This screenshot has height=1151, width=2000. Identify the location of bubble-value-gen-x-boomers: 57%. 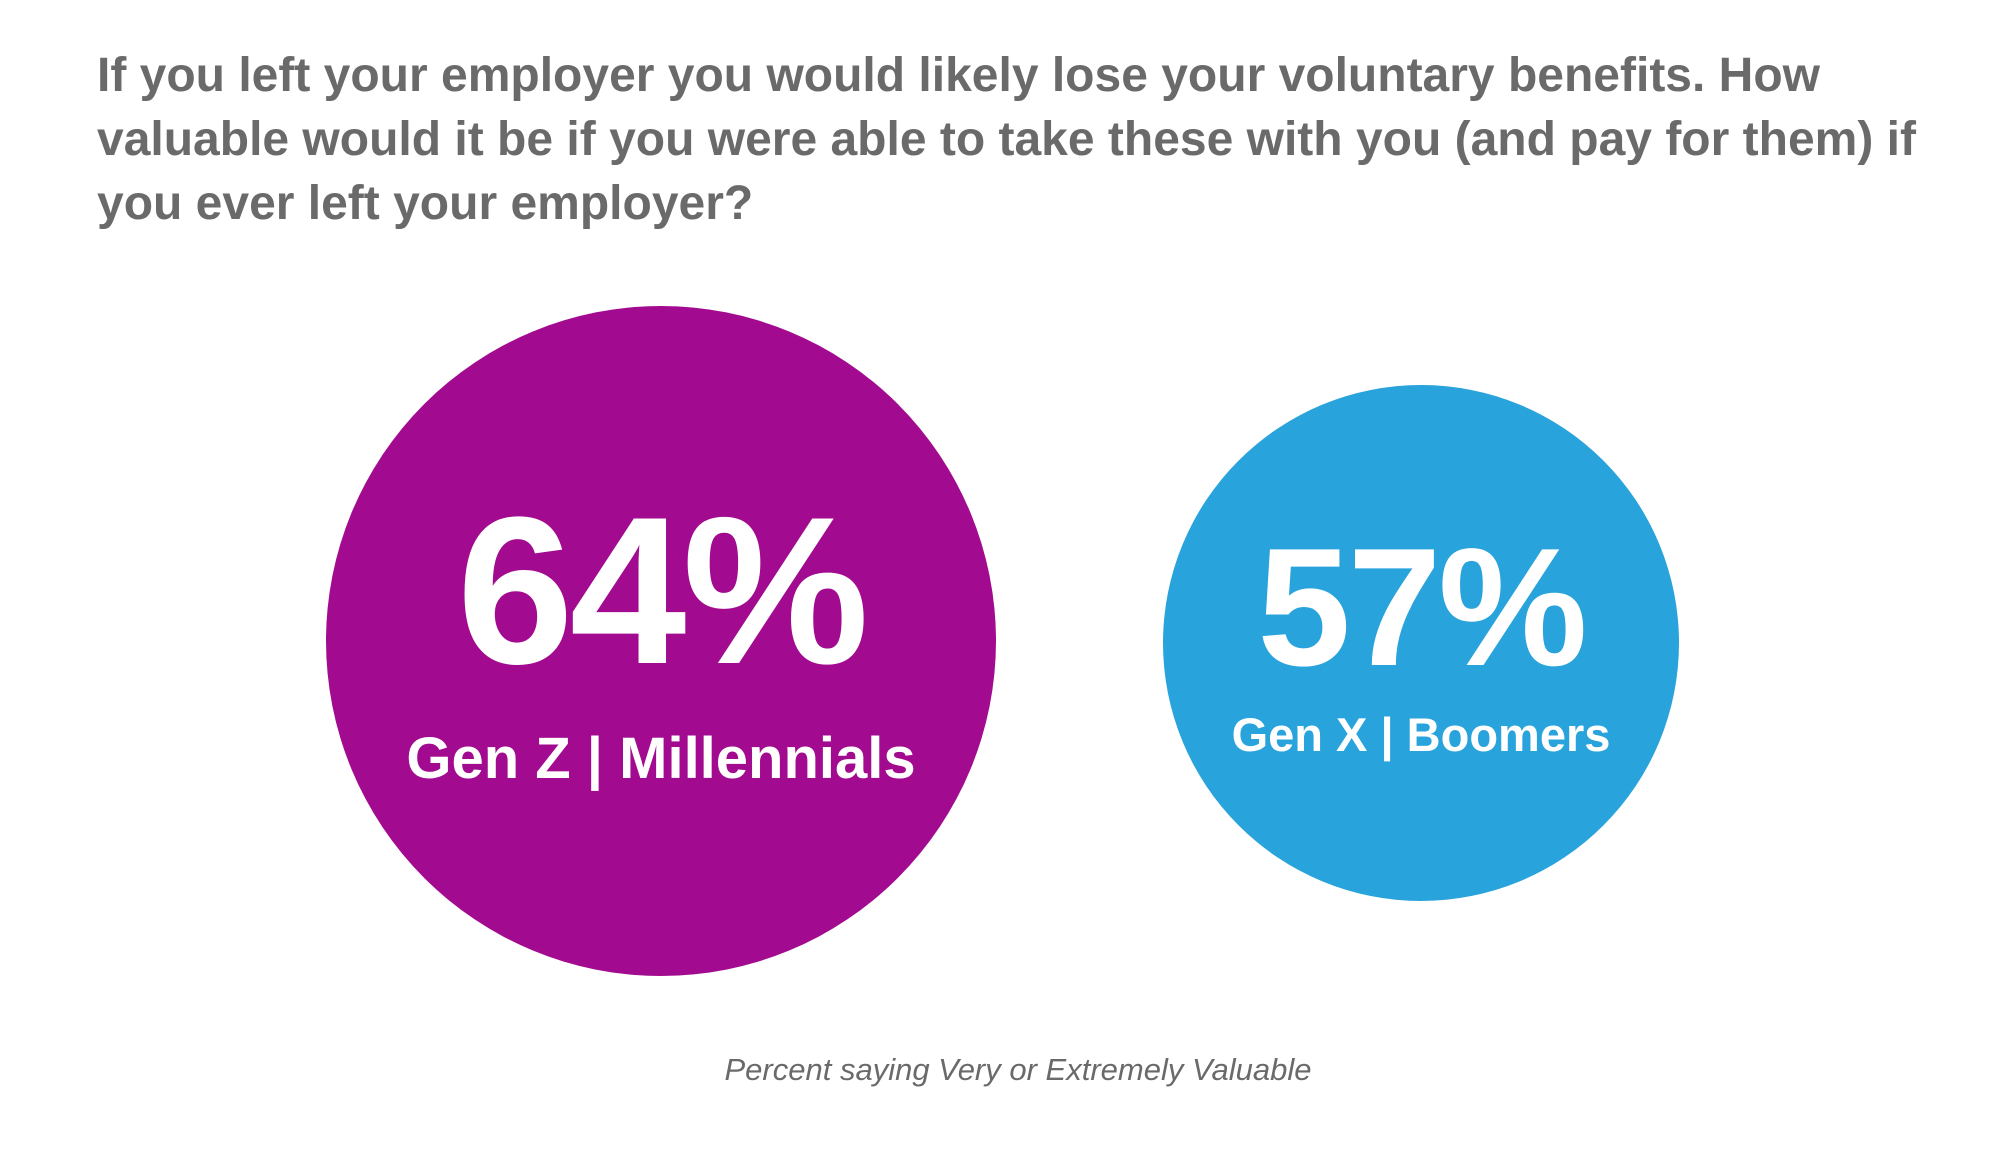
(1422, 607).